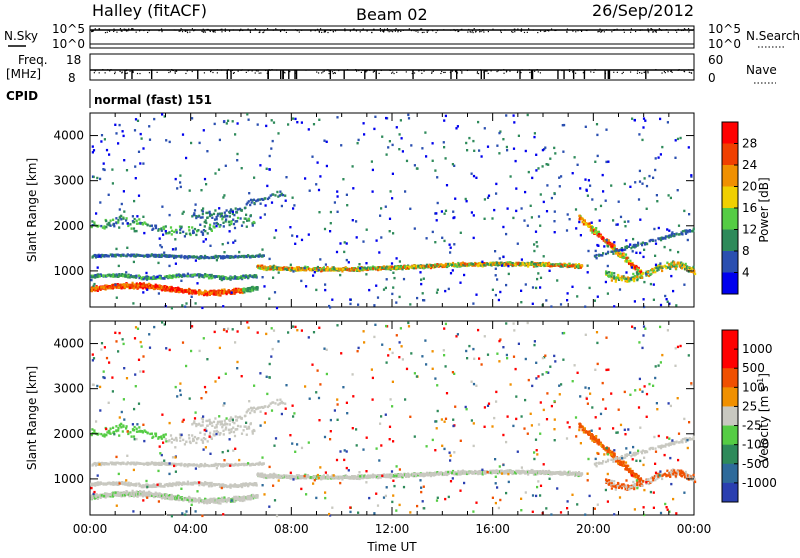 The width and height of the screenshot is (800, 558). Describe the element at coordinates (715, 60) in the screenshot. I see `nave-tick-top: 60` at that location.